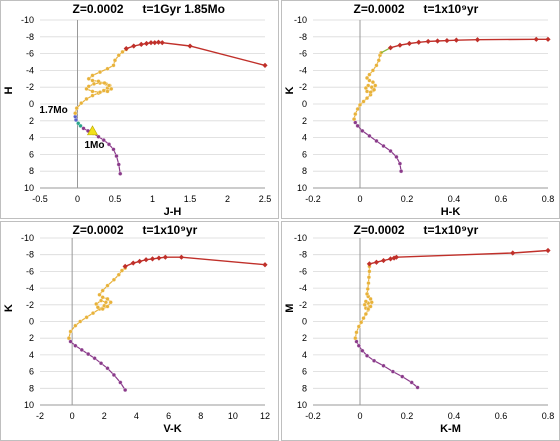 This screenshot has height=441, width=560. I want to click on y-axis-label: K, so click(9, 308).